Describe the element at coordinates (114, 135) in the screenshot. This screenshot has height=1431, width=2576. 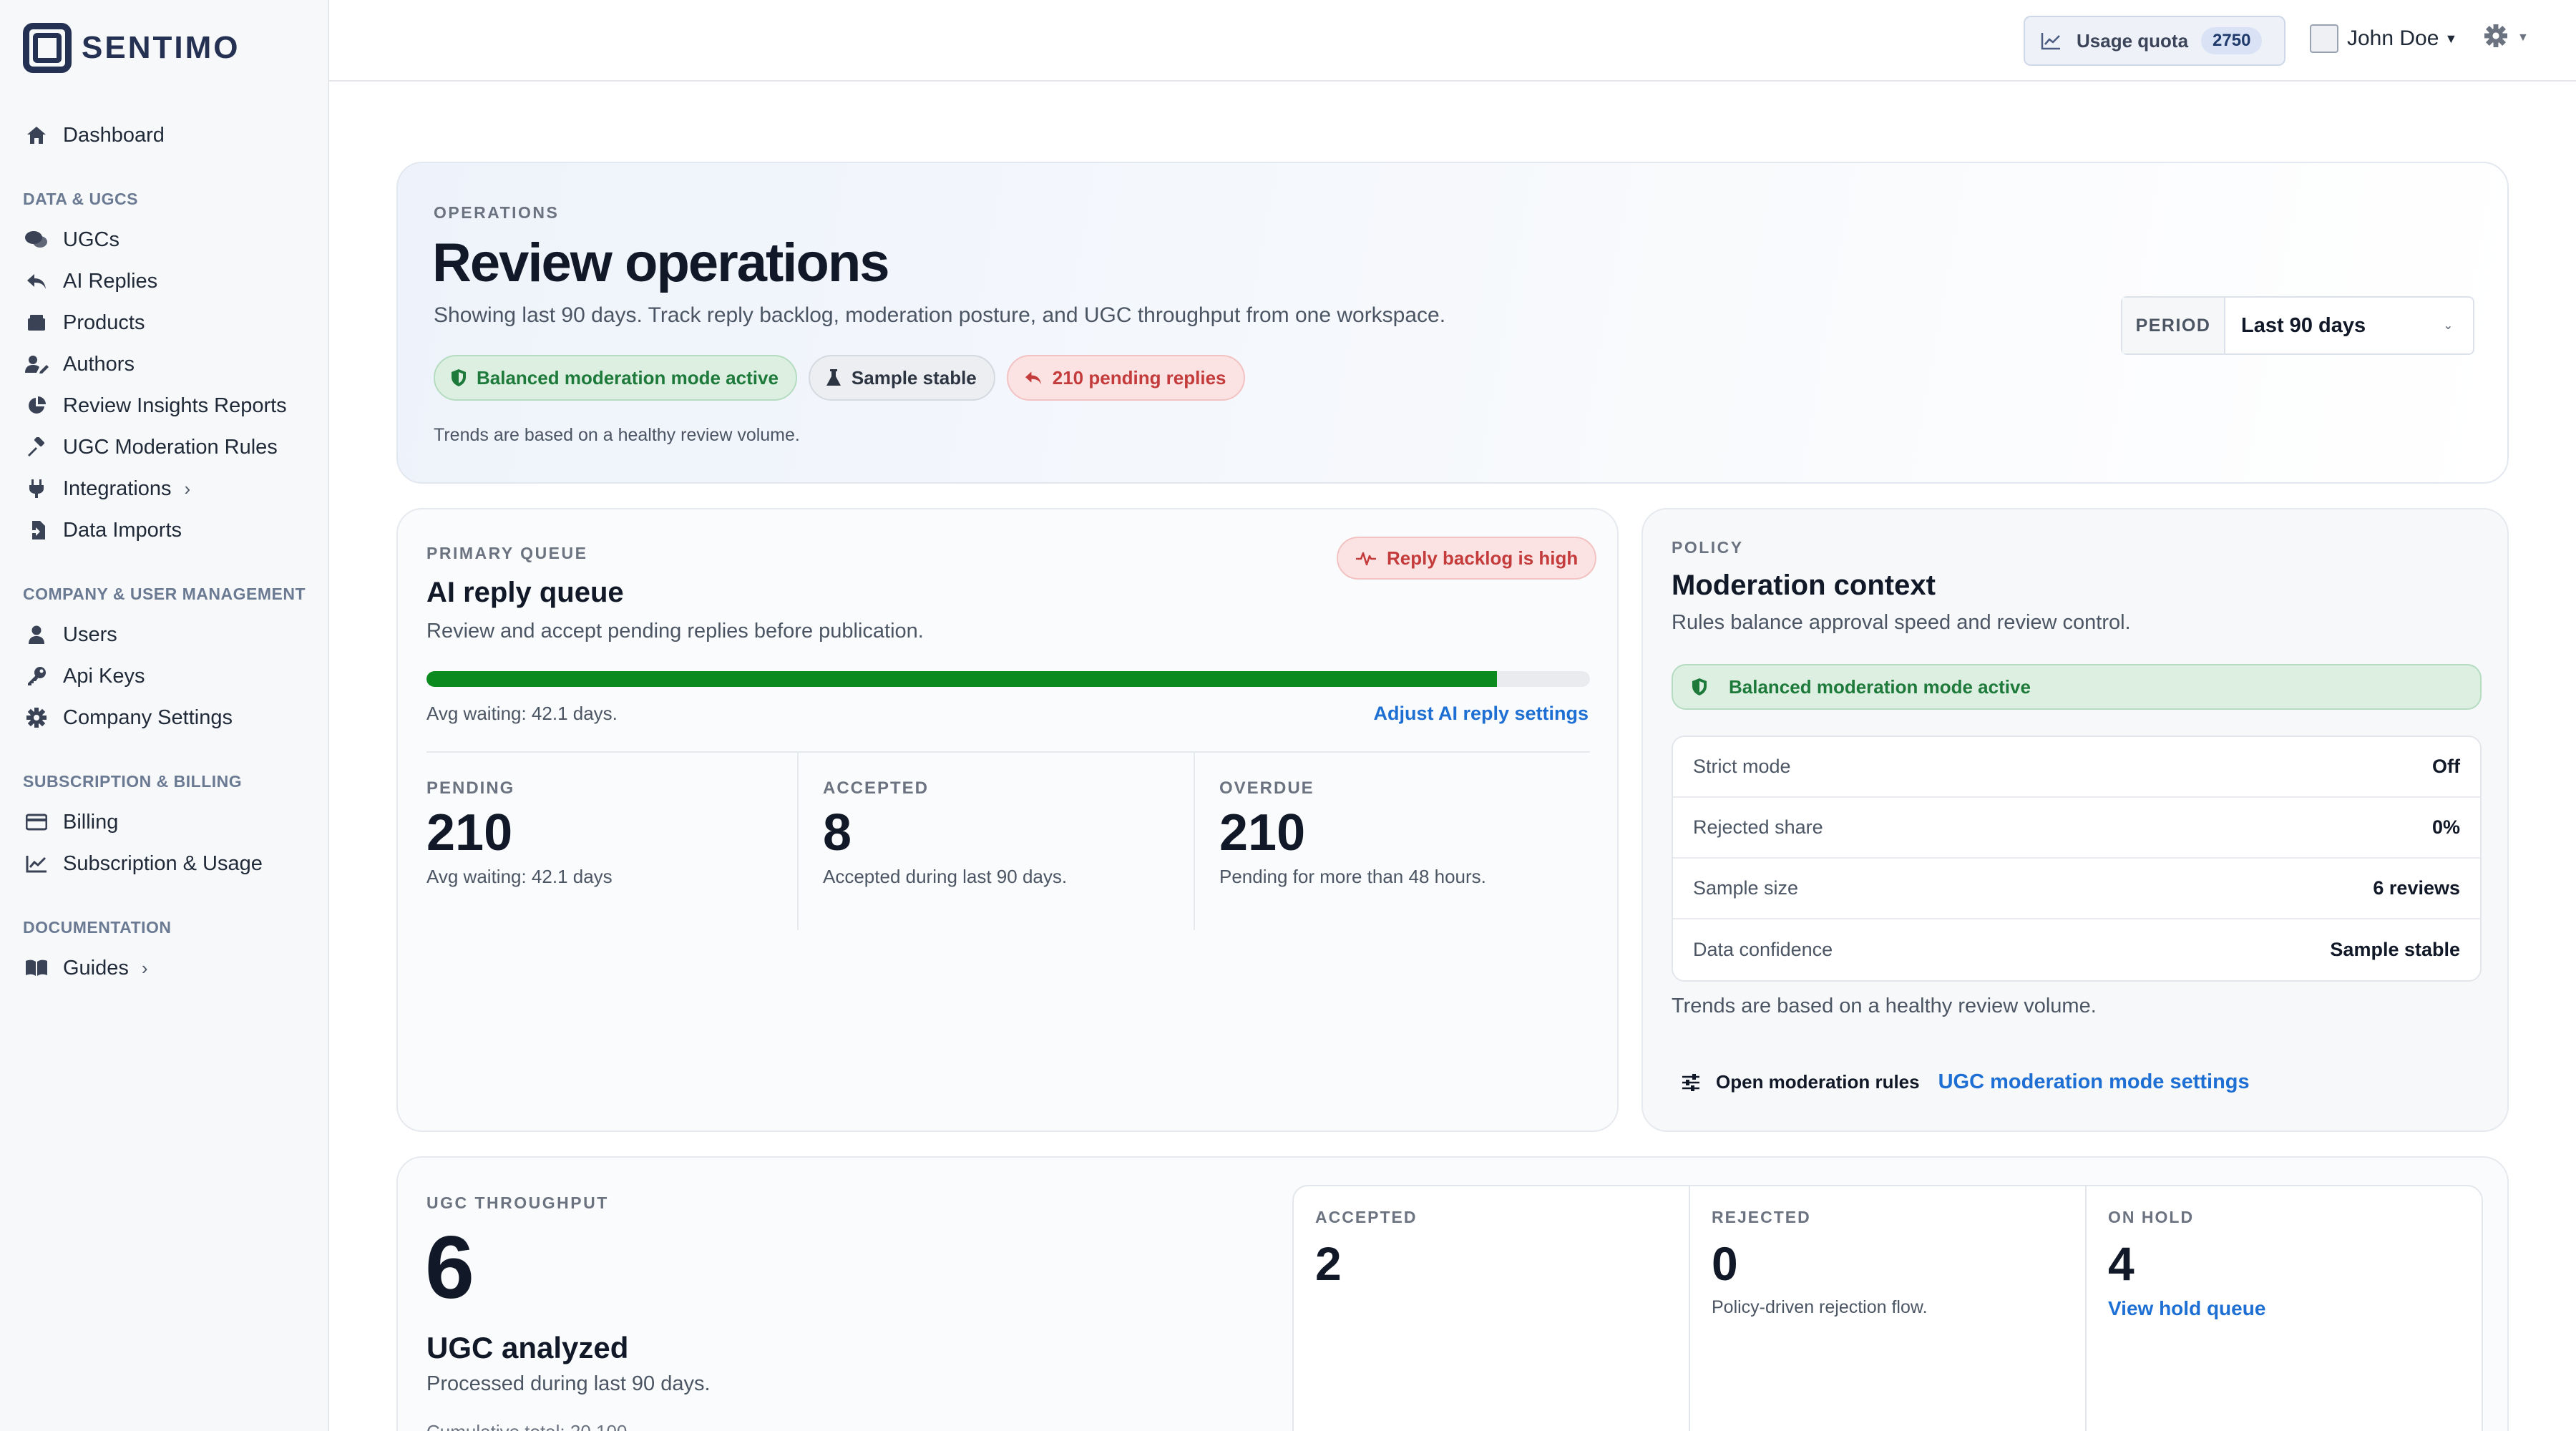
I see `sidebar-item-label: Dashboard` at that location.